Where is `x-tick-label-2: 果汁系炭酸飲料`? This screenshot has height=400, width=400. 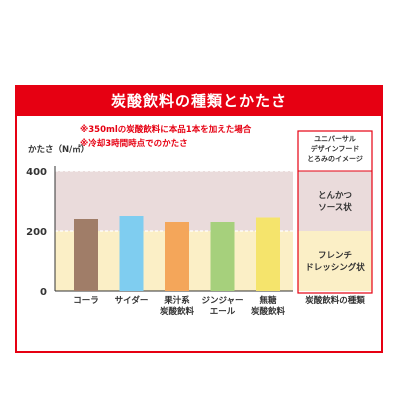 x-tick-label-2: 果汁系炭酸飲料 is located at coordinates (177, 306).